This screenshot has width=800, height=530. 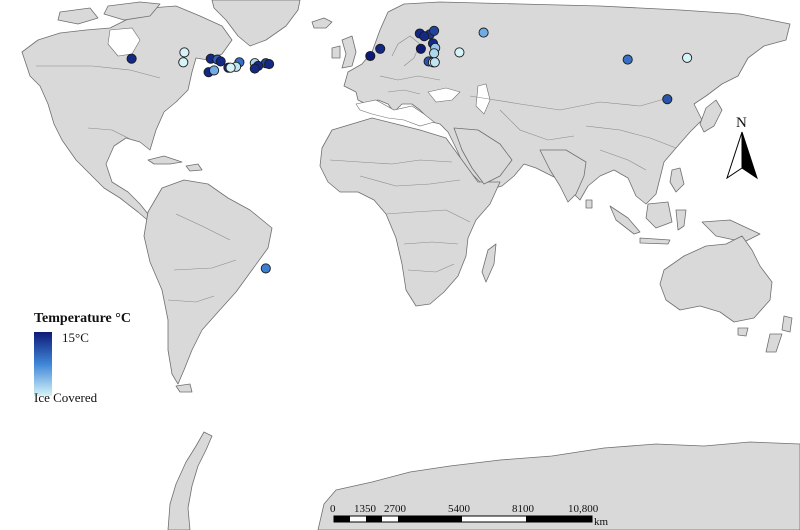 I want to click on sumatra, so click(x=625, y=220).